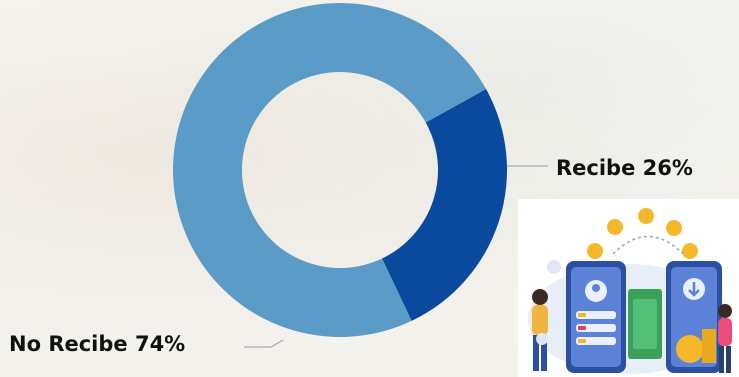 The height and width of the screenshot is (377, 739). I want to click on donut-slice-recibe, so click(444, 205).